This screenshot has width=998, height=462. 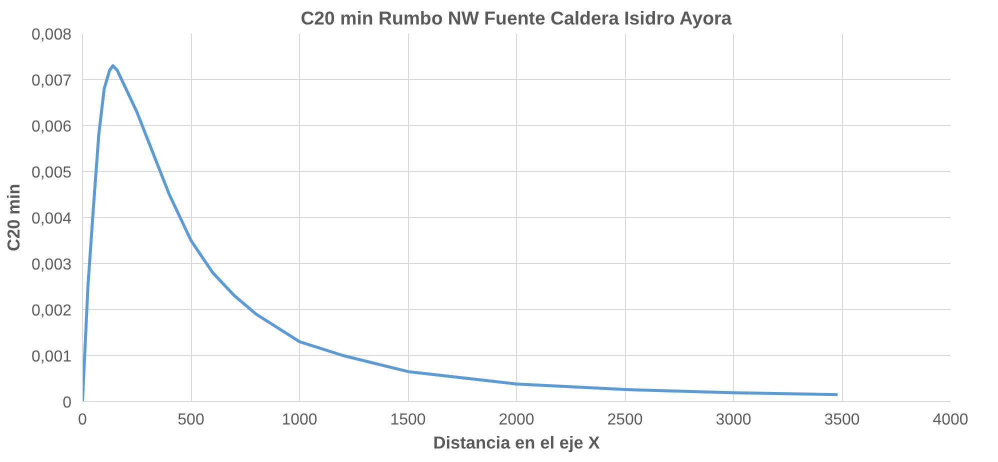 What do you see at coordinates (51, 81) in the screenshot?
I see `y-tick-label: 0,007` at bounding box center [51, 81].